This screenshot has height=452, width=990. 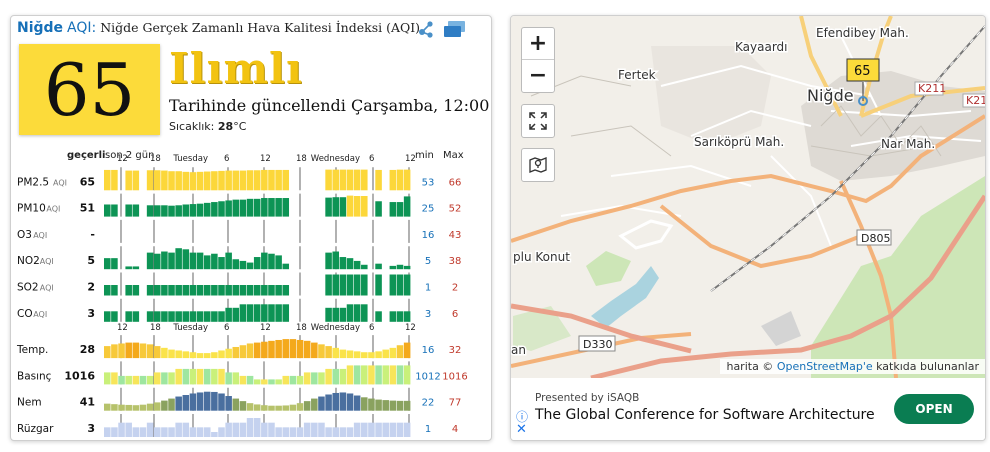 I want to click on zoom-in-button: +, so click(x=538, y=44).